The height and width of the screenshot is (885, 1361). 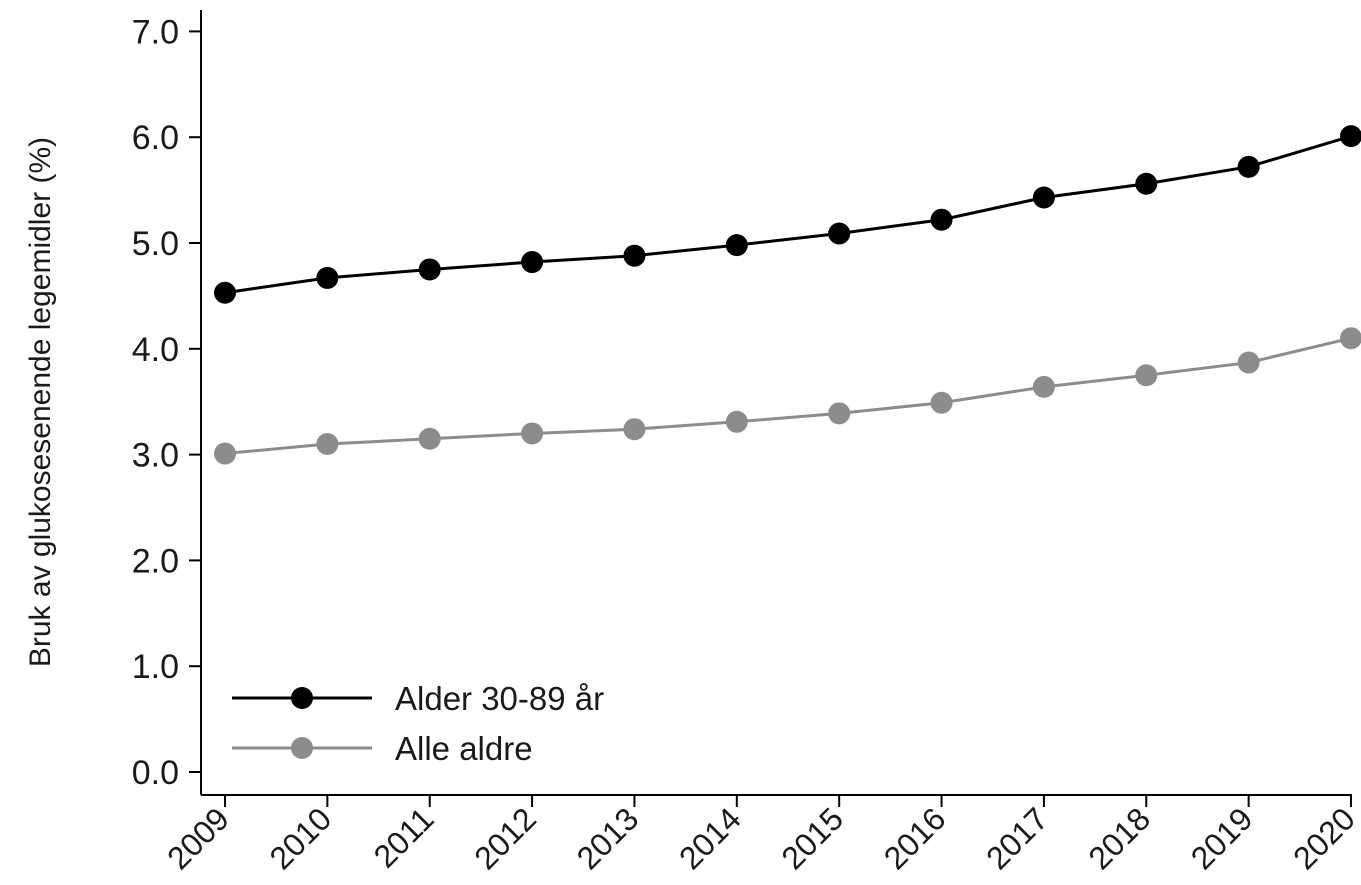 I want to click on y-tick-label: 3.0, so click(x=155, y=456).